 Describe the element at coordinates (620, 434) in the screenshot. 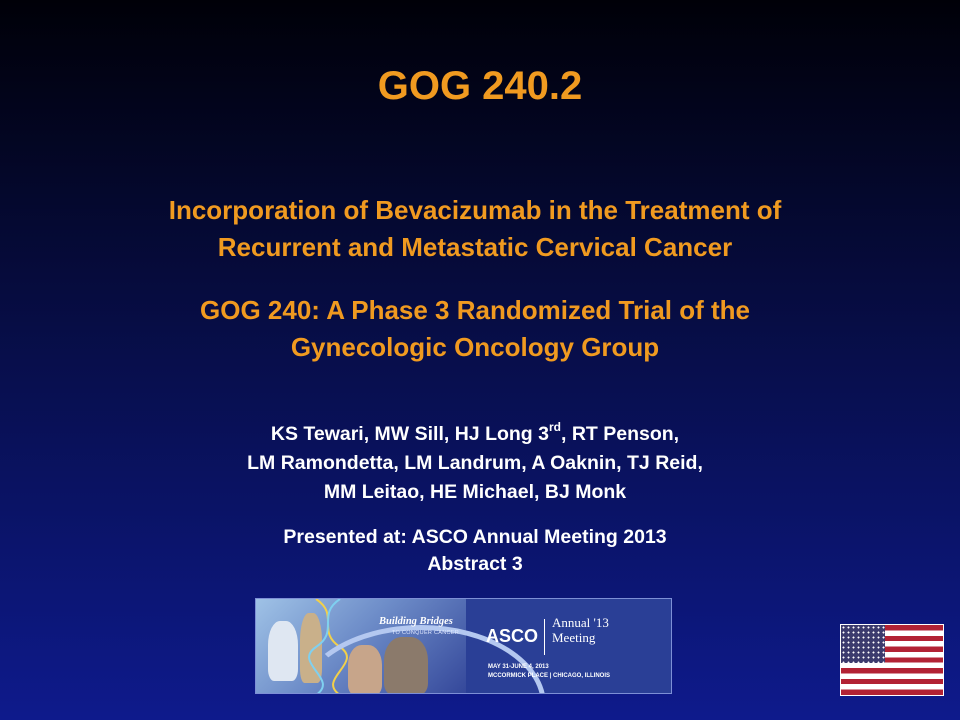

I see `author-line1-post: , RT Penson,` at that location.